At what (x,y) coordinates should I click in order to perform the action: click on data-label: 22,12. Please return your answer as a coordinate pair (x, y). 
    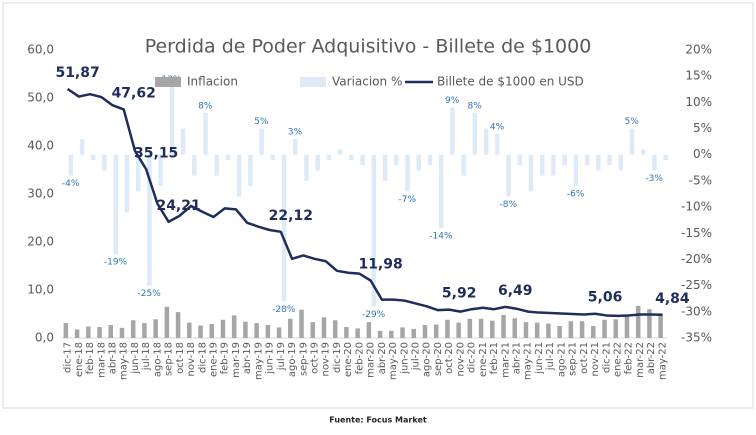
    Looking at the image, I should click on (291, 216).